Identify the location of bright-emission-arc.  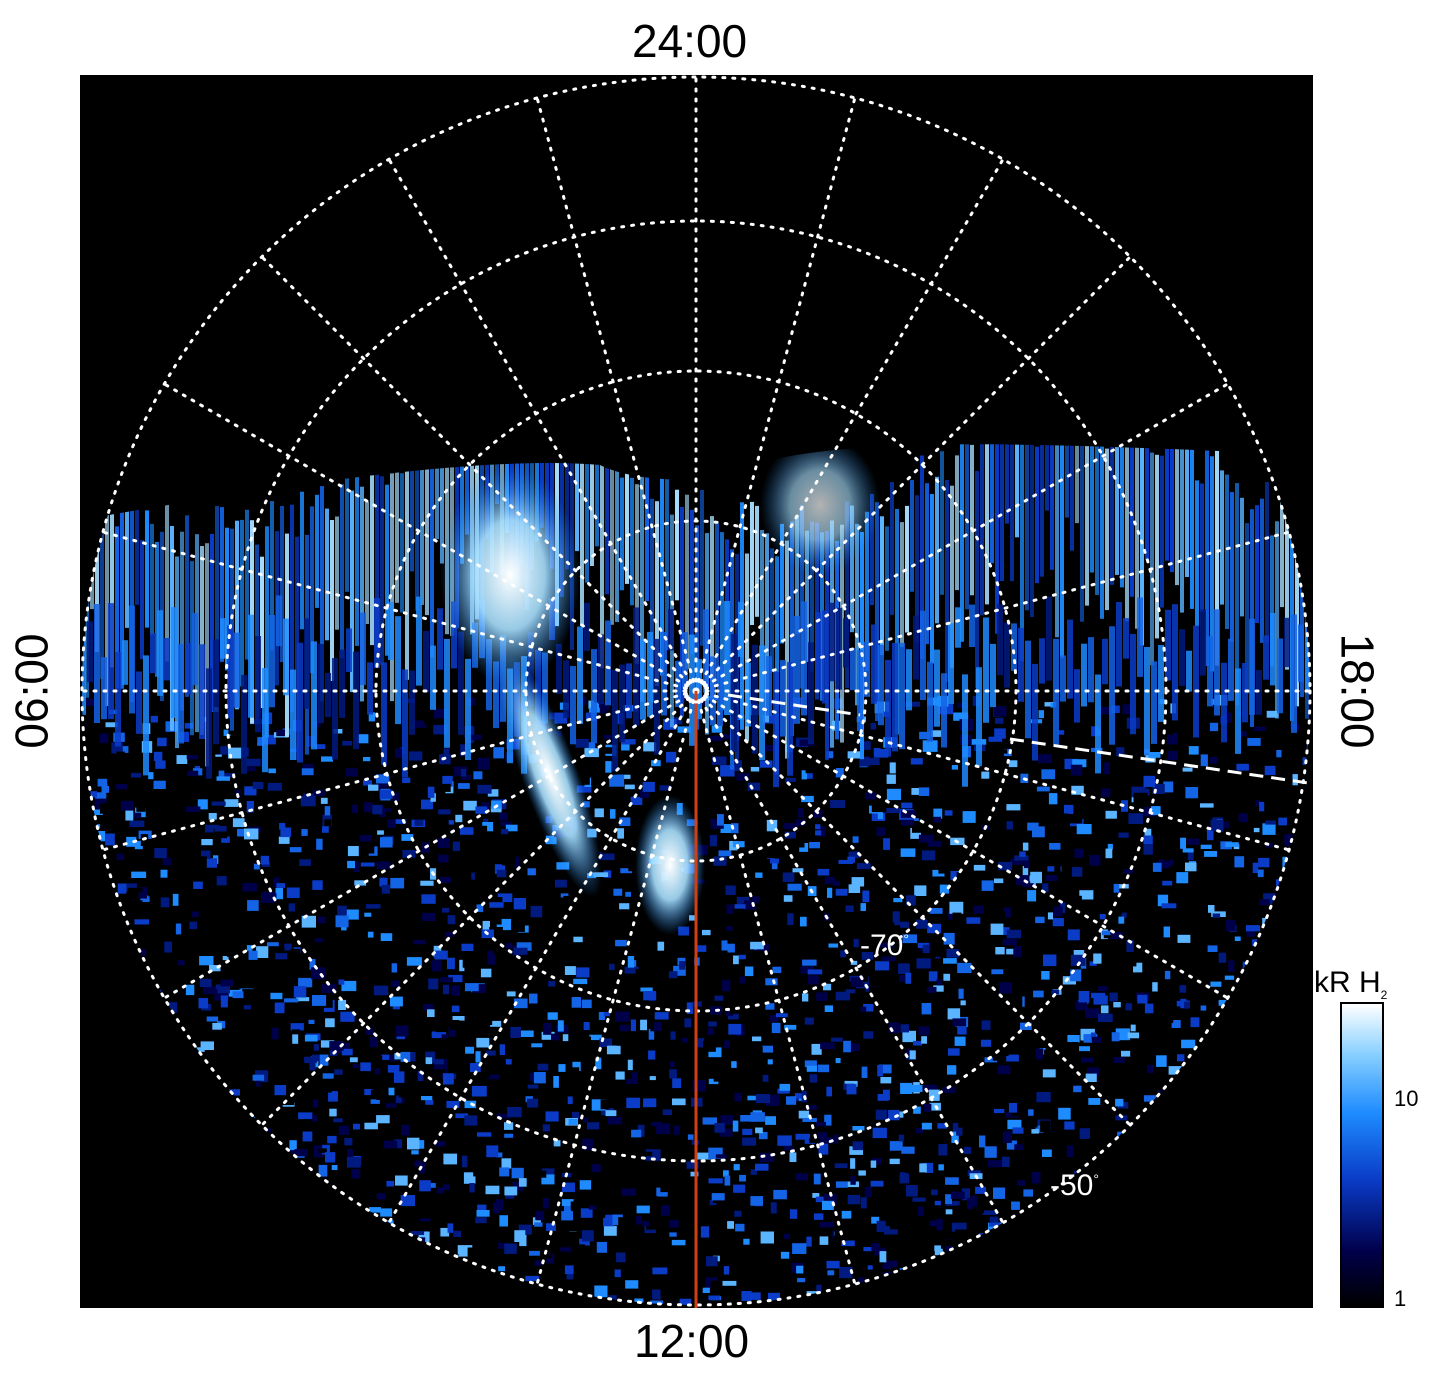
(550, 775).